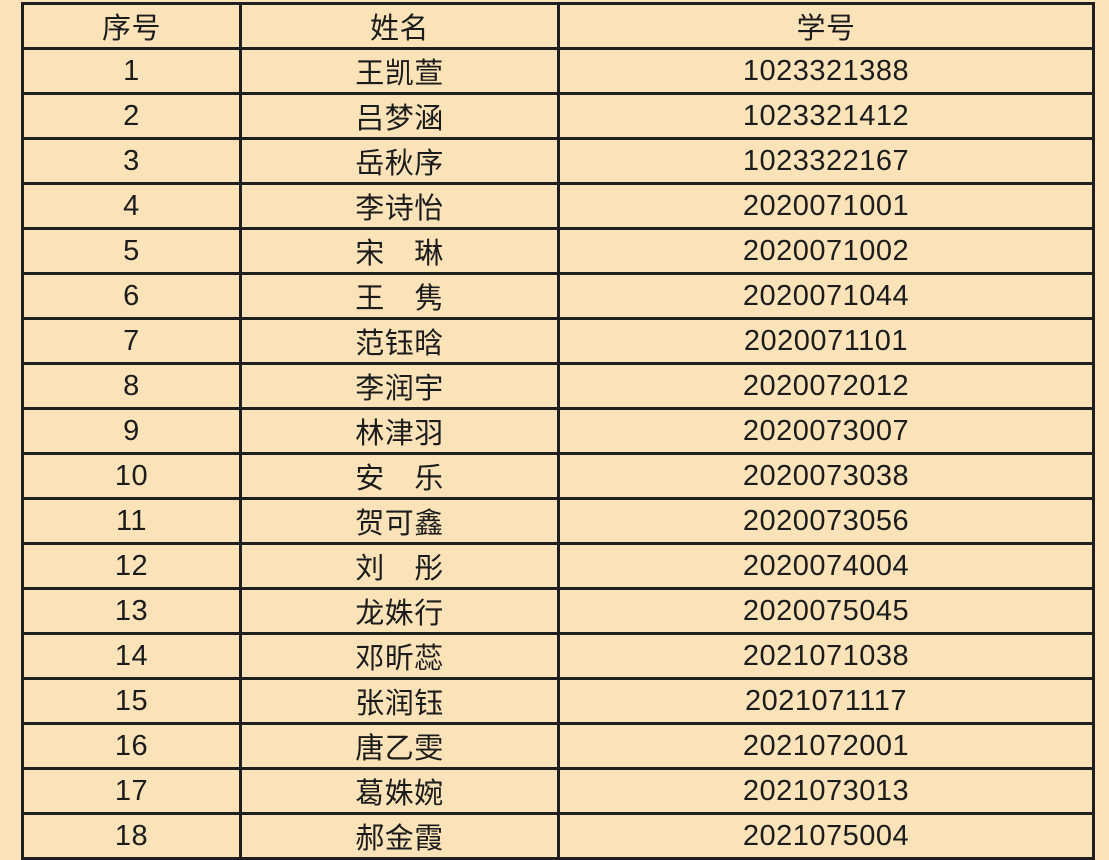  I want to click on cell-index: 3, so click(131, 161).